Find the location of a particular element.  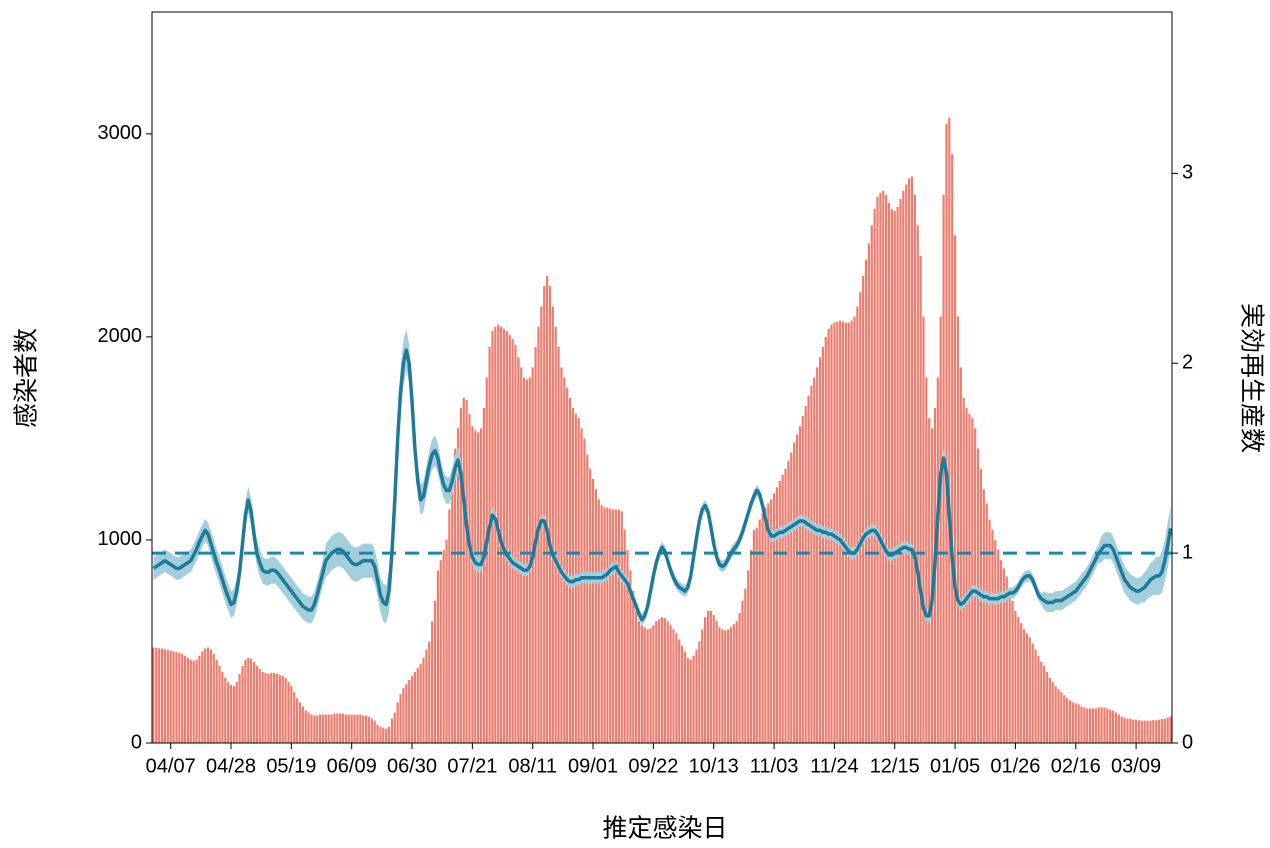

y-tick-label: 1000 is located at coordinates (120, 539).